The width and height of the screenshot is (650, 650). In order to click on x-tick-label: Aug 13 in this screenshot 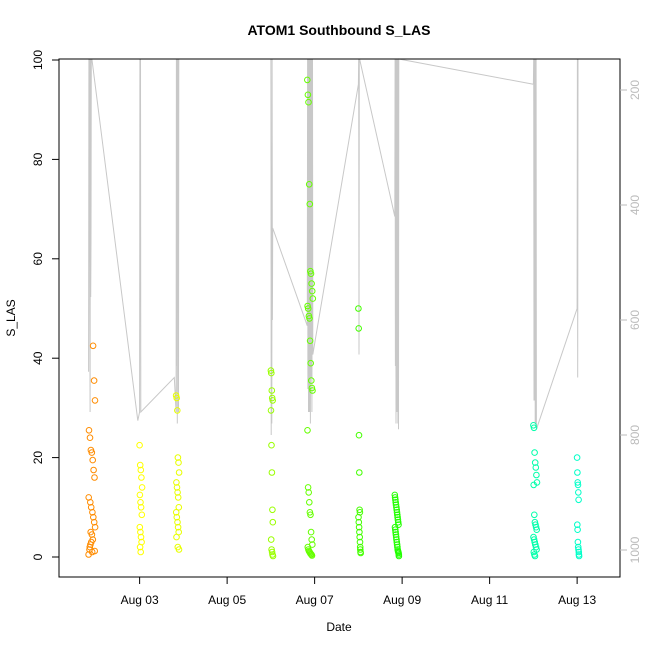, I will do `click(577, 600)`.